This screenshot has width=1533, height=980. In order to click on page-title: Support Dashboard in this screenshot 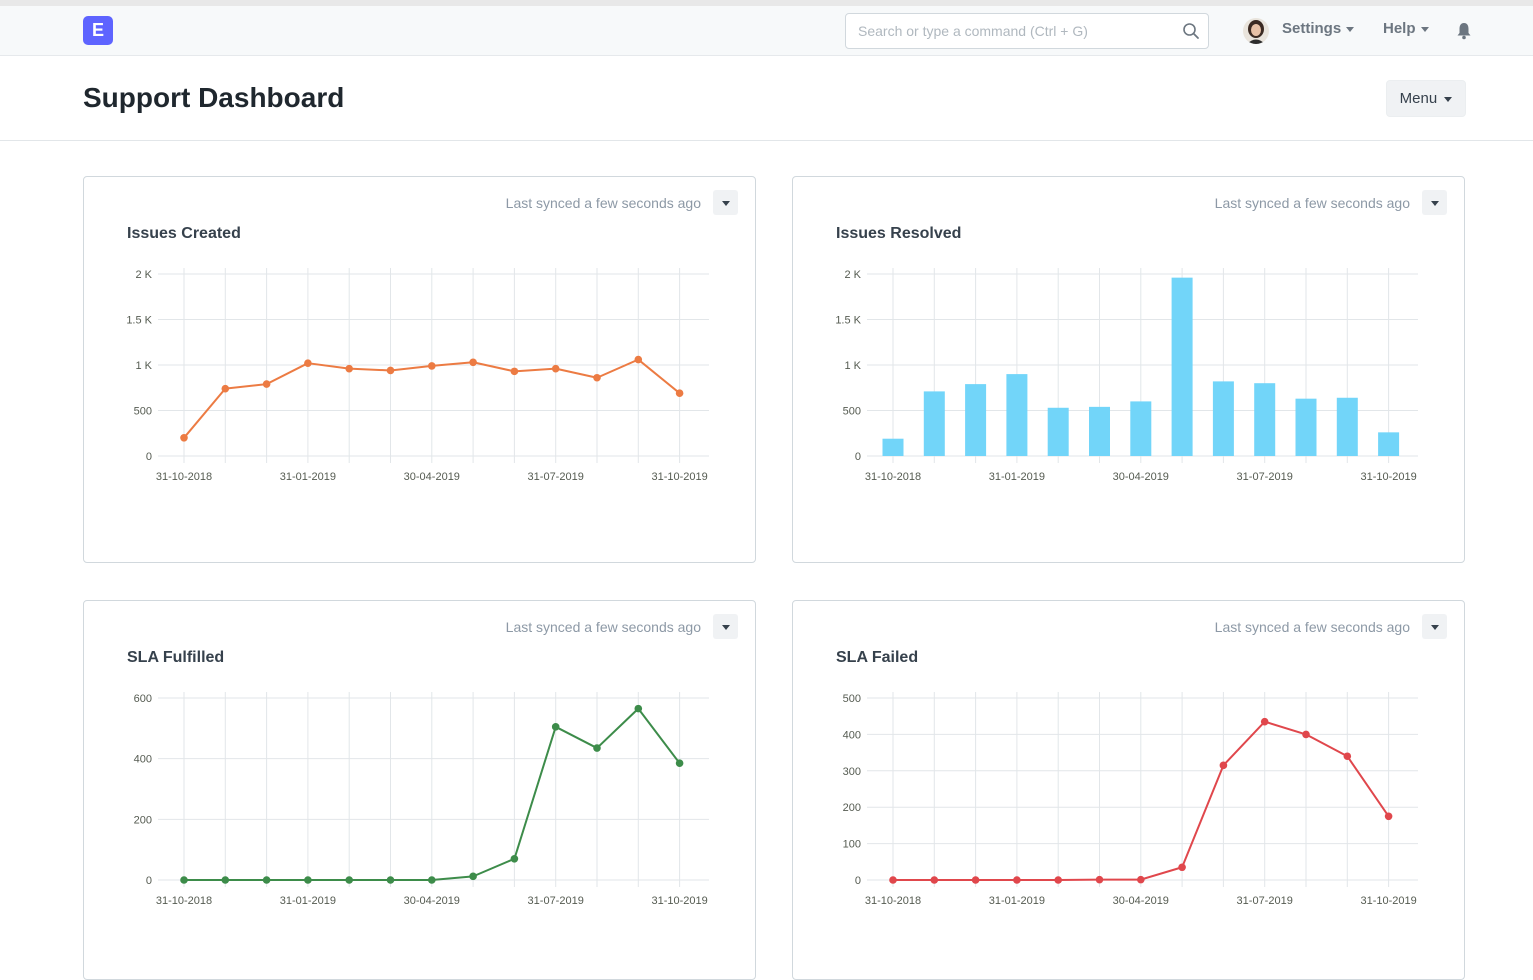, I will do `click(214, 97)`.